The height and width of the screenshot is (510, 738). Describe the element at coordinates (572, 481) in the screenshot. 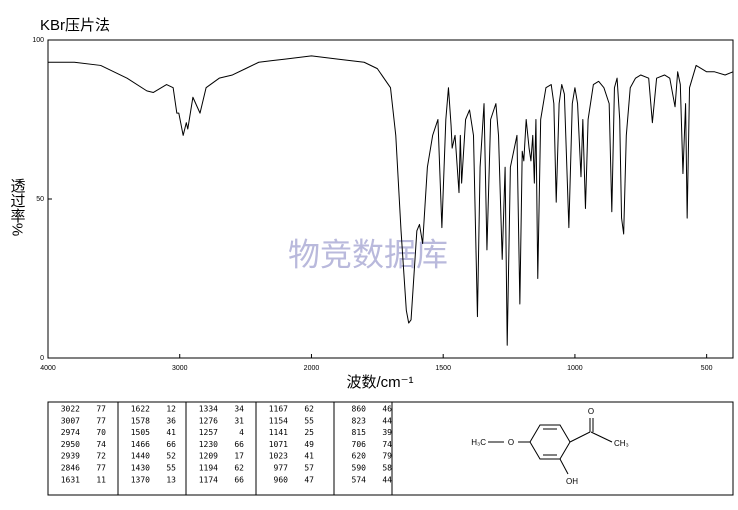

I see `structure-label: OH` at that location.